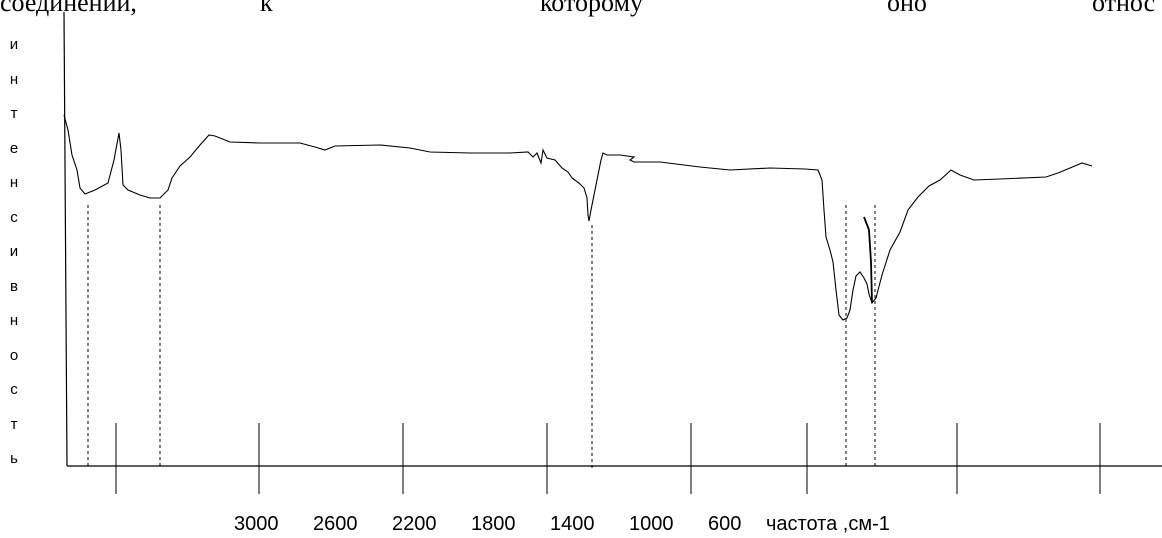 The height and width of the screenshot is (538, 1162). What do you see at coordinates (14, 286) in the screenshot?
I see `y-axis-label-letter: в` at bounding box center [14, 286].